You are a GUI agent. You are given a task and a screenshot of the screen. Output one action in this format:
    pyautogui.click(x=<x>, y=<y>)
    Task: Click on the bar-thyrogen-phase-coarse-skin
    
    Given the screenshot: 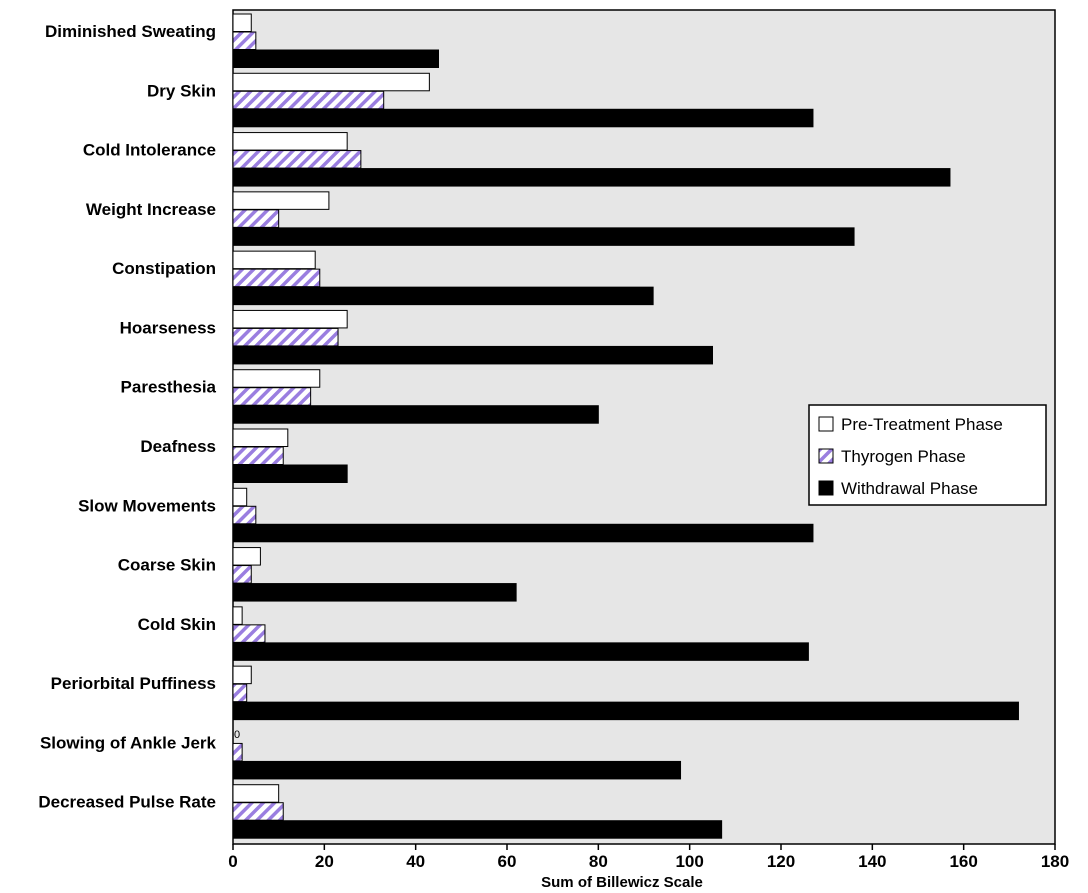 What is the action you would take?
    pyautogui.click(x=242, y=575)
    